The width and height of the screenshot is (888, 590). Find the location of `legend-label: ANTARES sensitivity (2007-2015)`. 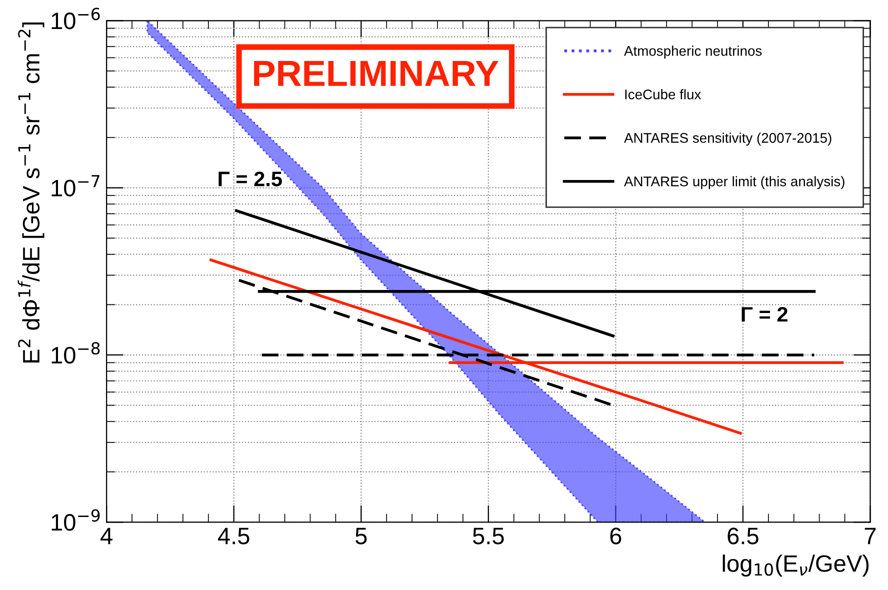

legend-label: ANTARES sensitivity (2007-2015) is located at coordinates (728, 139).